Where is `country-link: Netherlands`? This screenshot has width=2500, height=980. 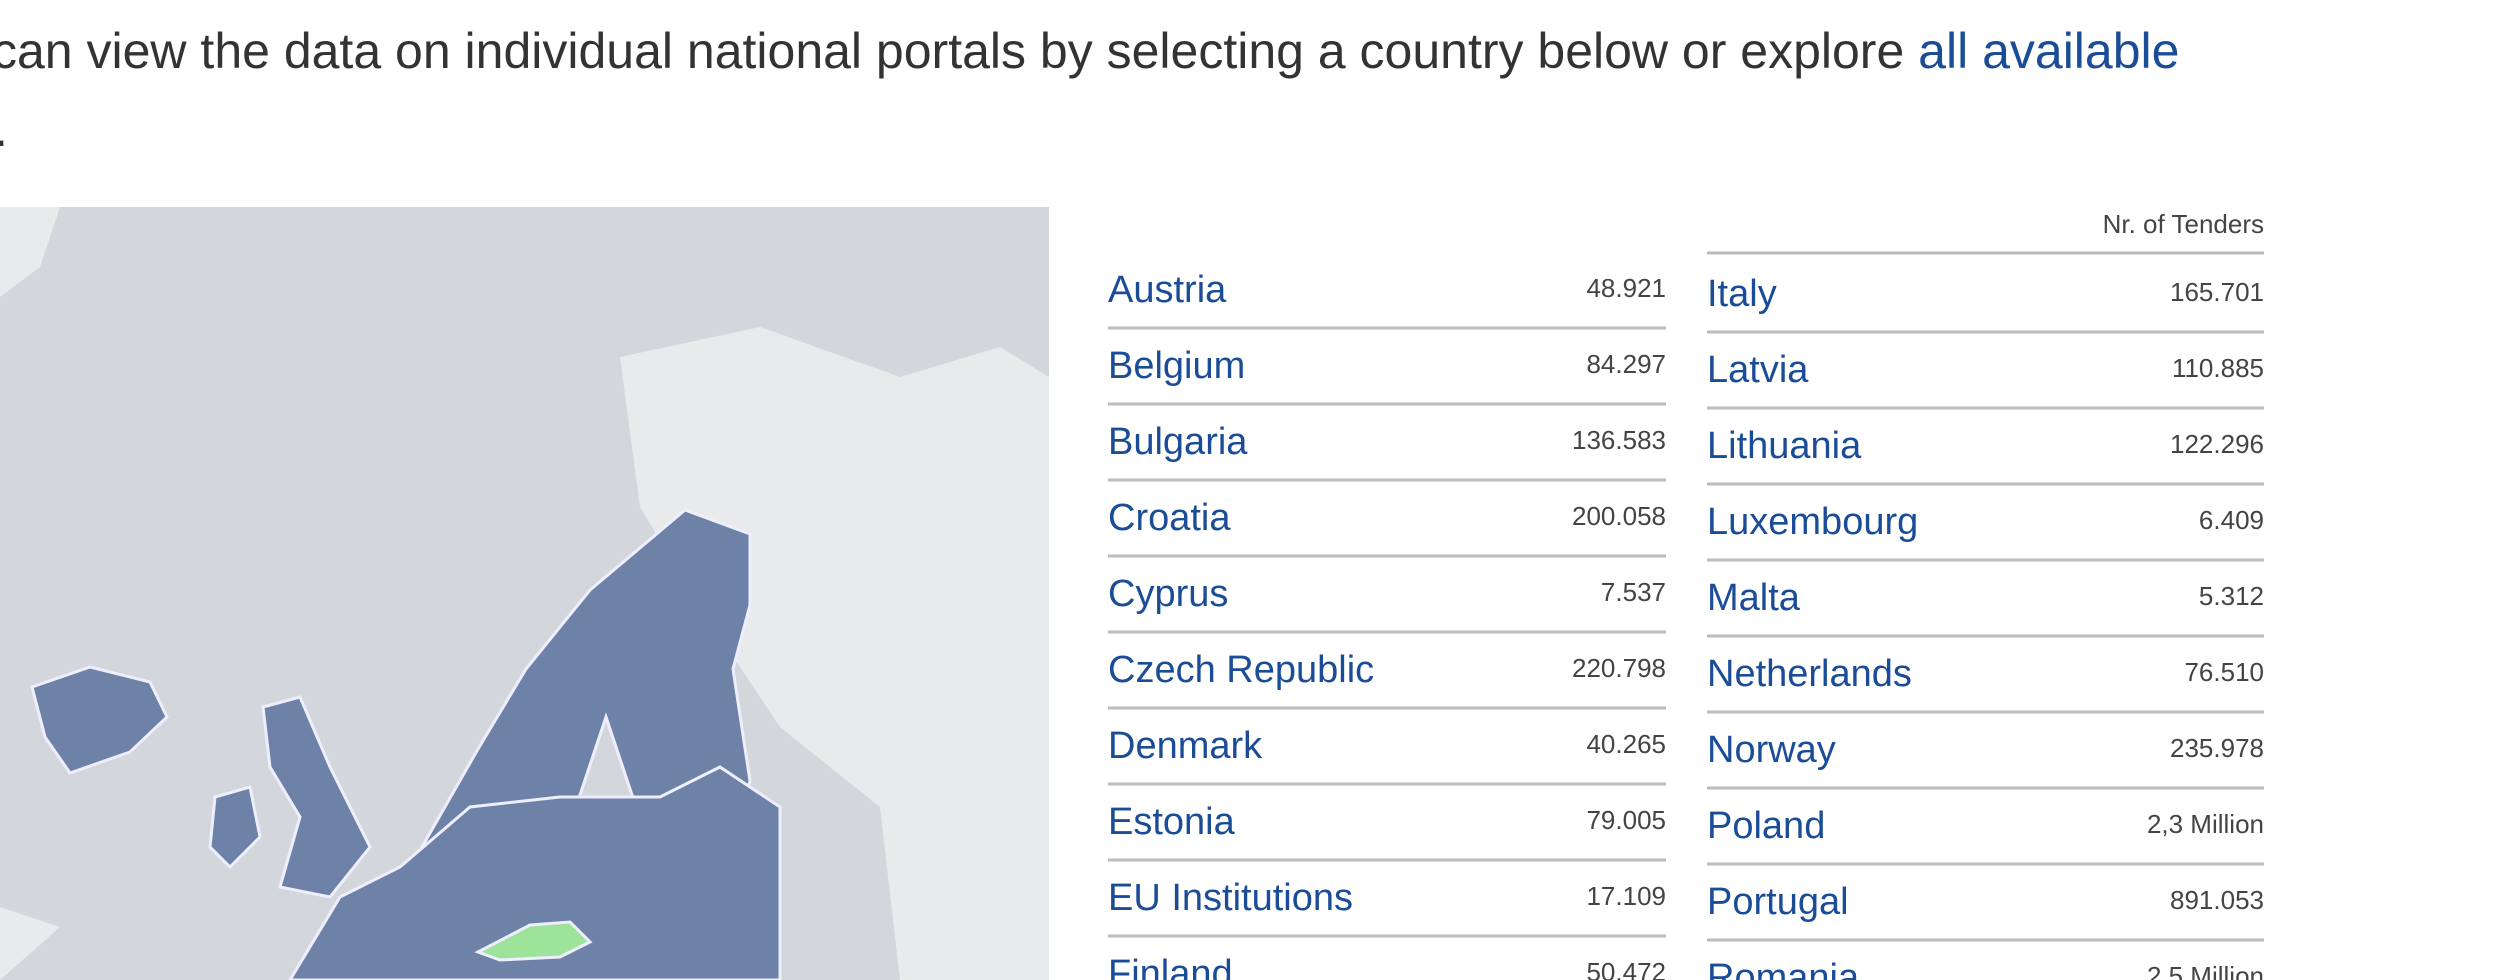 country-link: Netherlands is located at coordinates (1809, 674).